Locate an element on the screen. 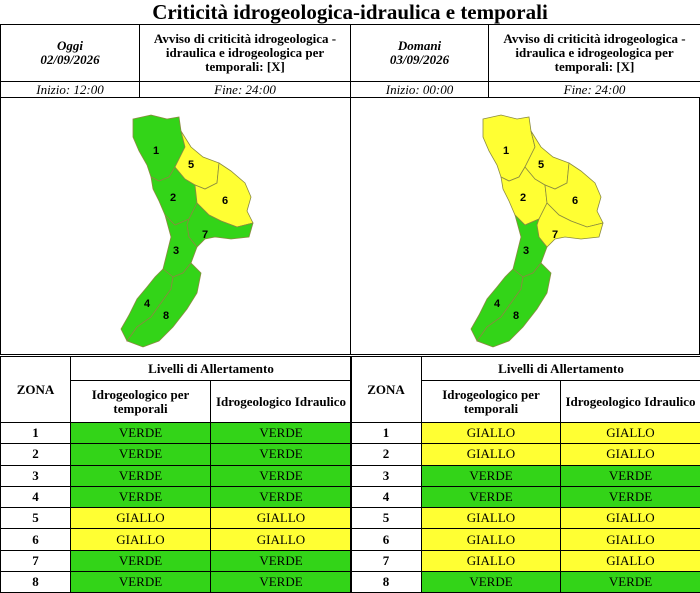  tomorrow-end: Fine: 24:00 is located at coordinates (594, 90).